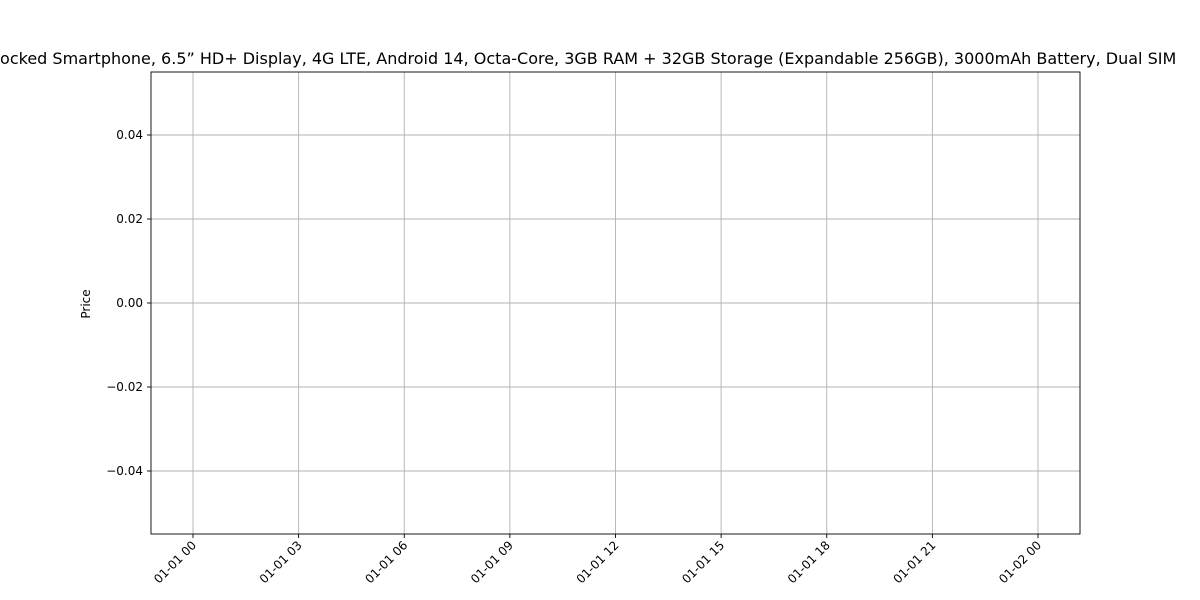 This screenshot has height=600, width=1200. Describe the element at coordinates (129, 219) in the screenshot. I see `y-tick-label: 0.02` at that location.